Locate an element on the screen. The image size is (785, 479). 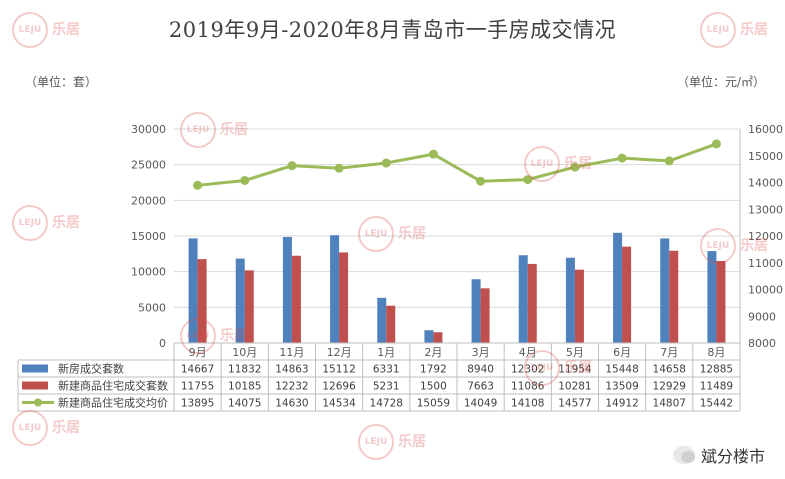
table-value: 13509 is located at coordinates (621, 387).